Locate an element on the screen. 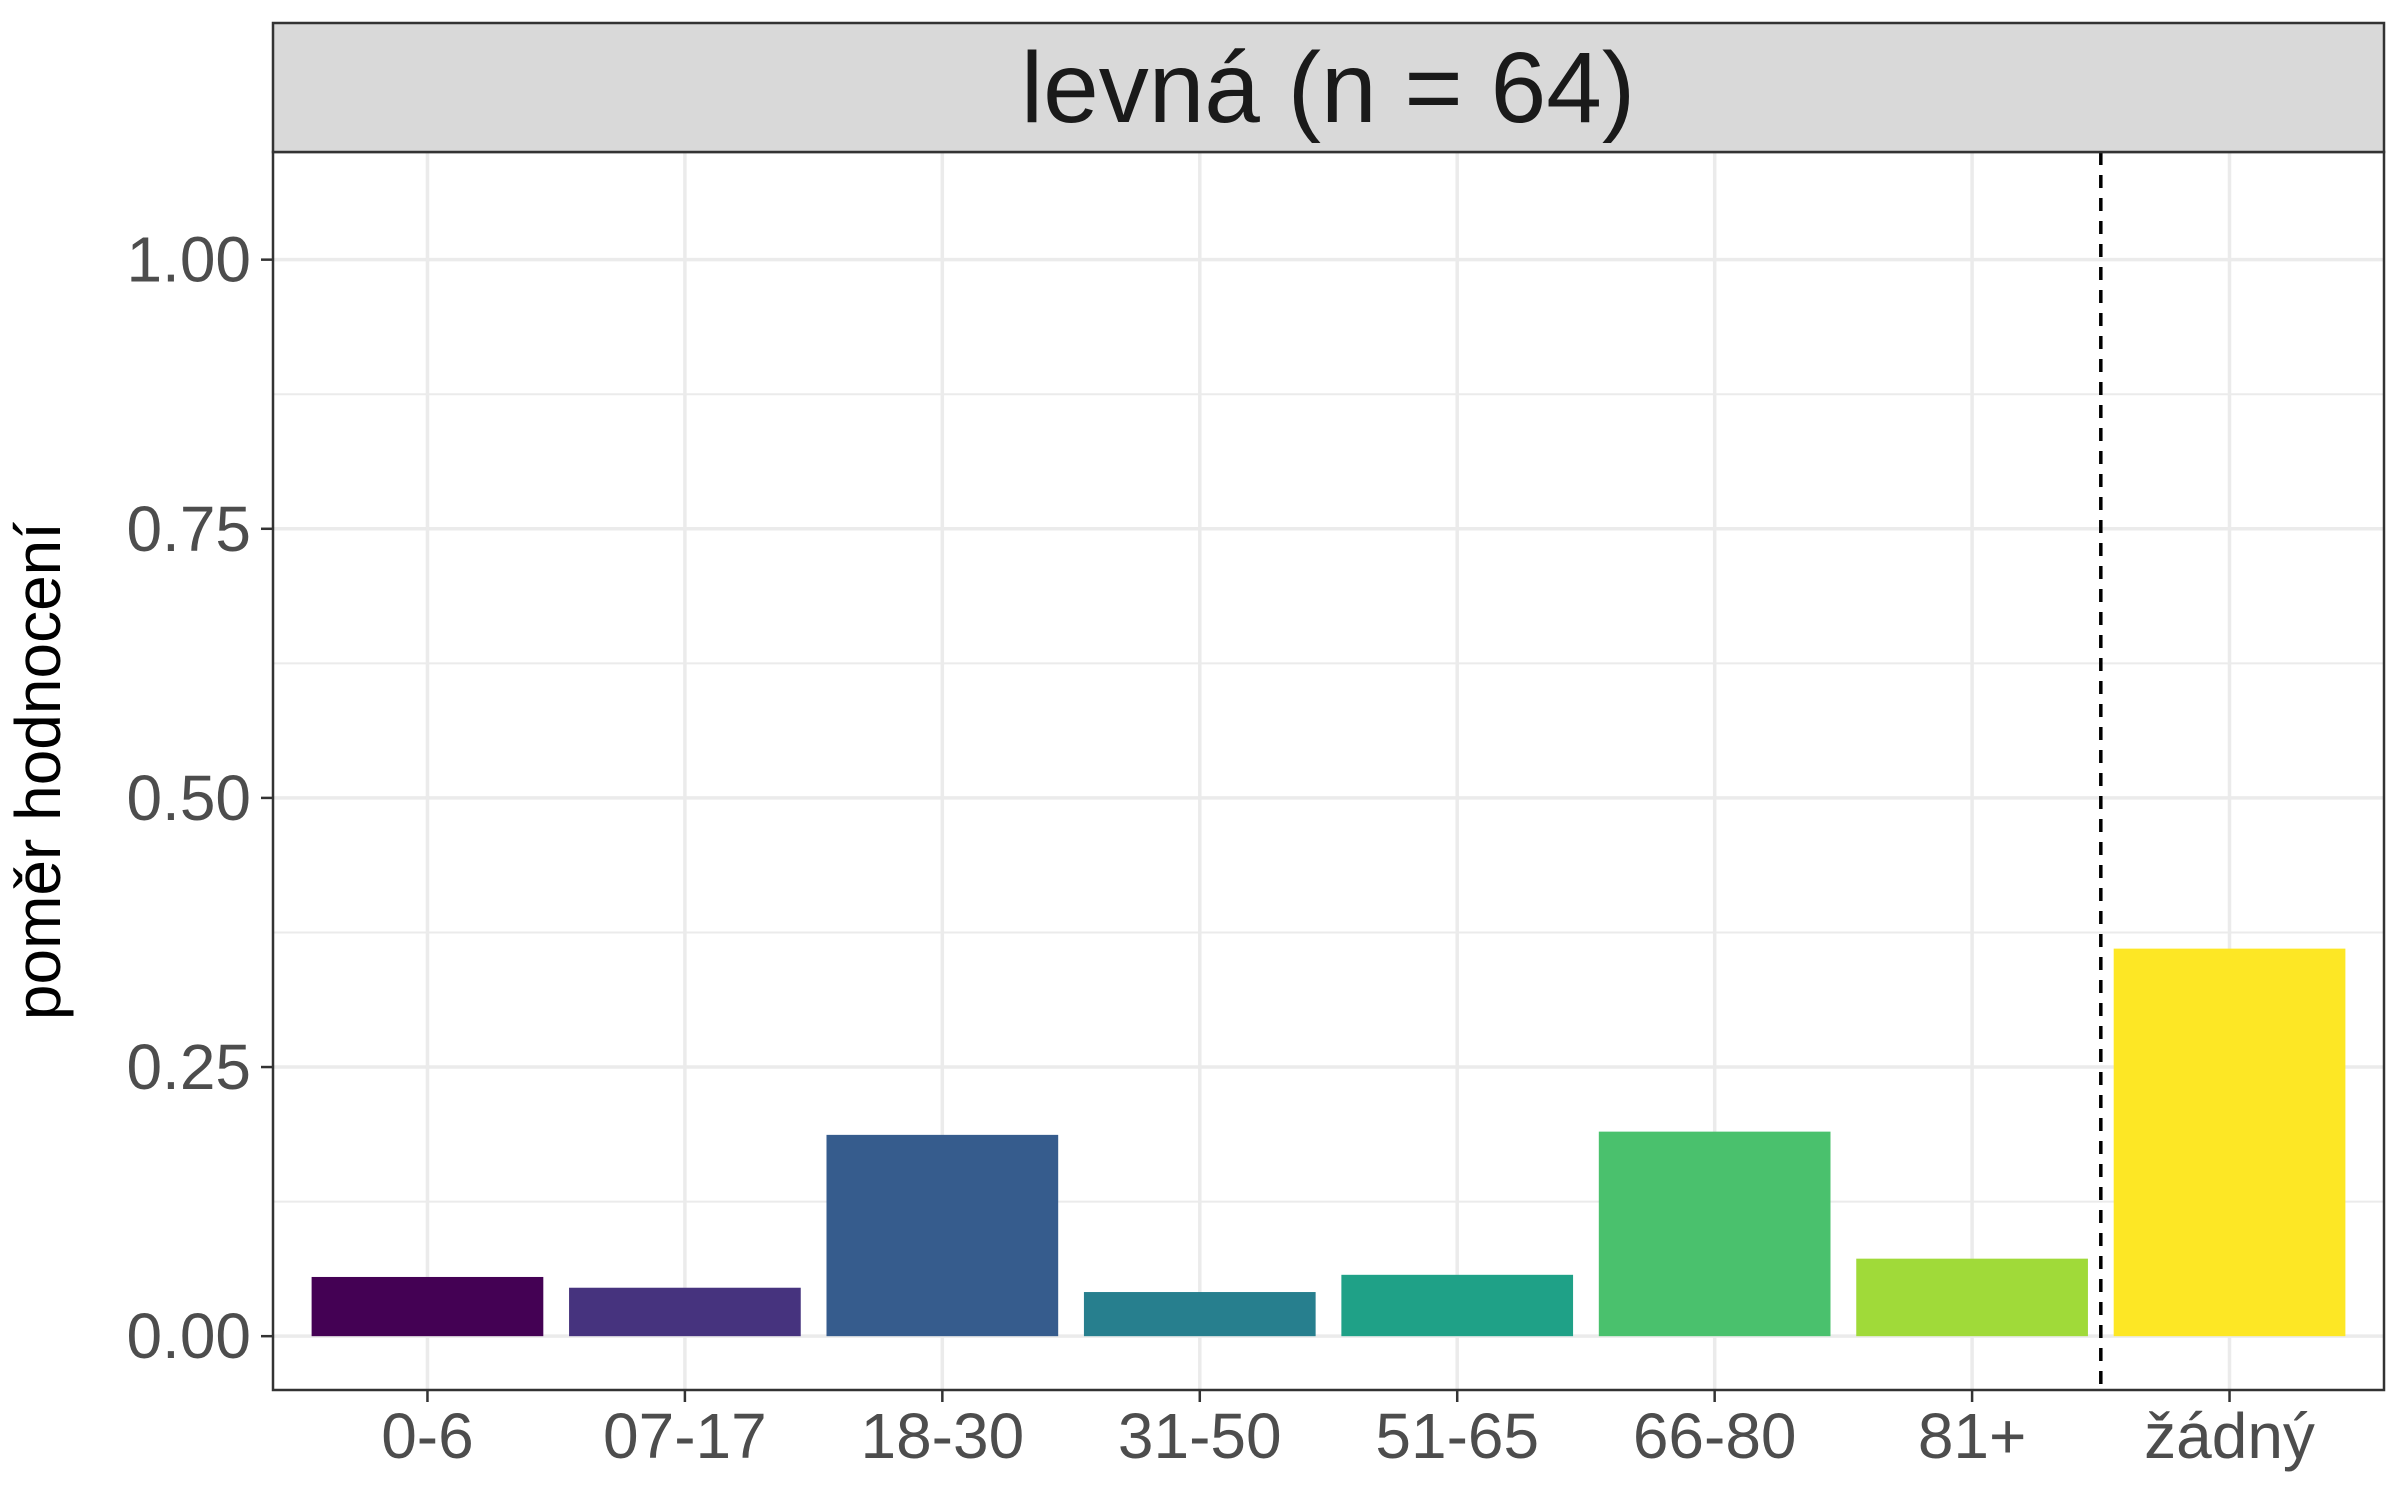  y-tick-label: 0.75 is located at coordinates (188, 529).